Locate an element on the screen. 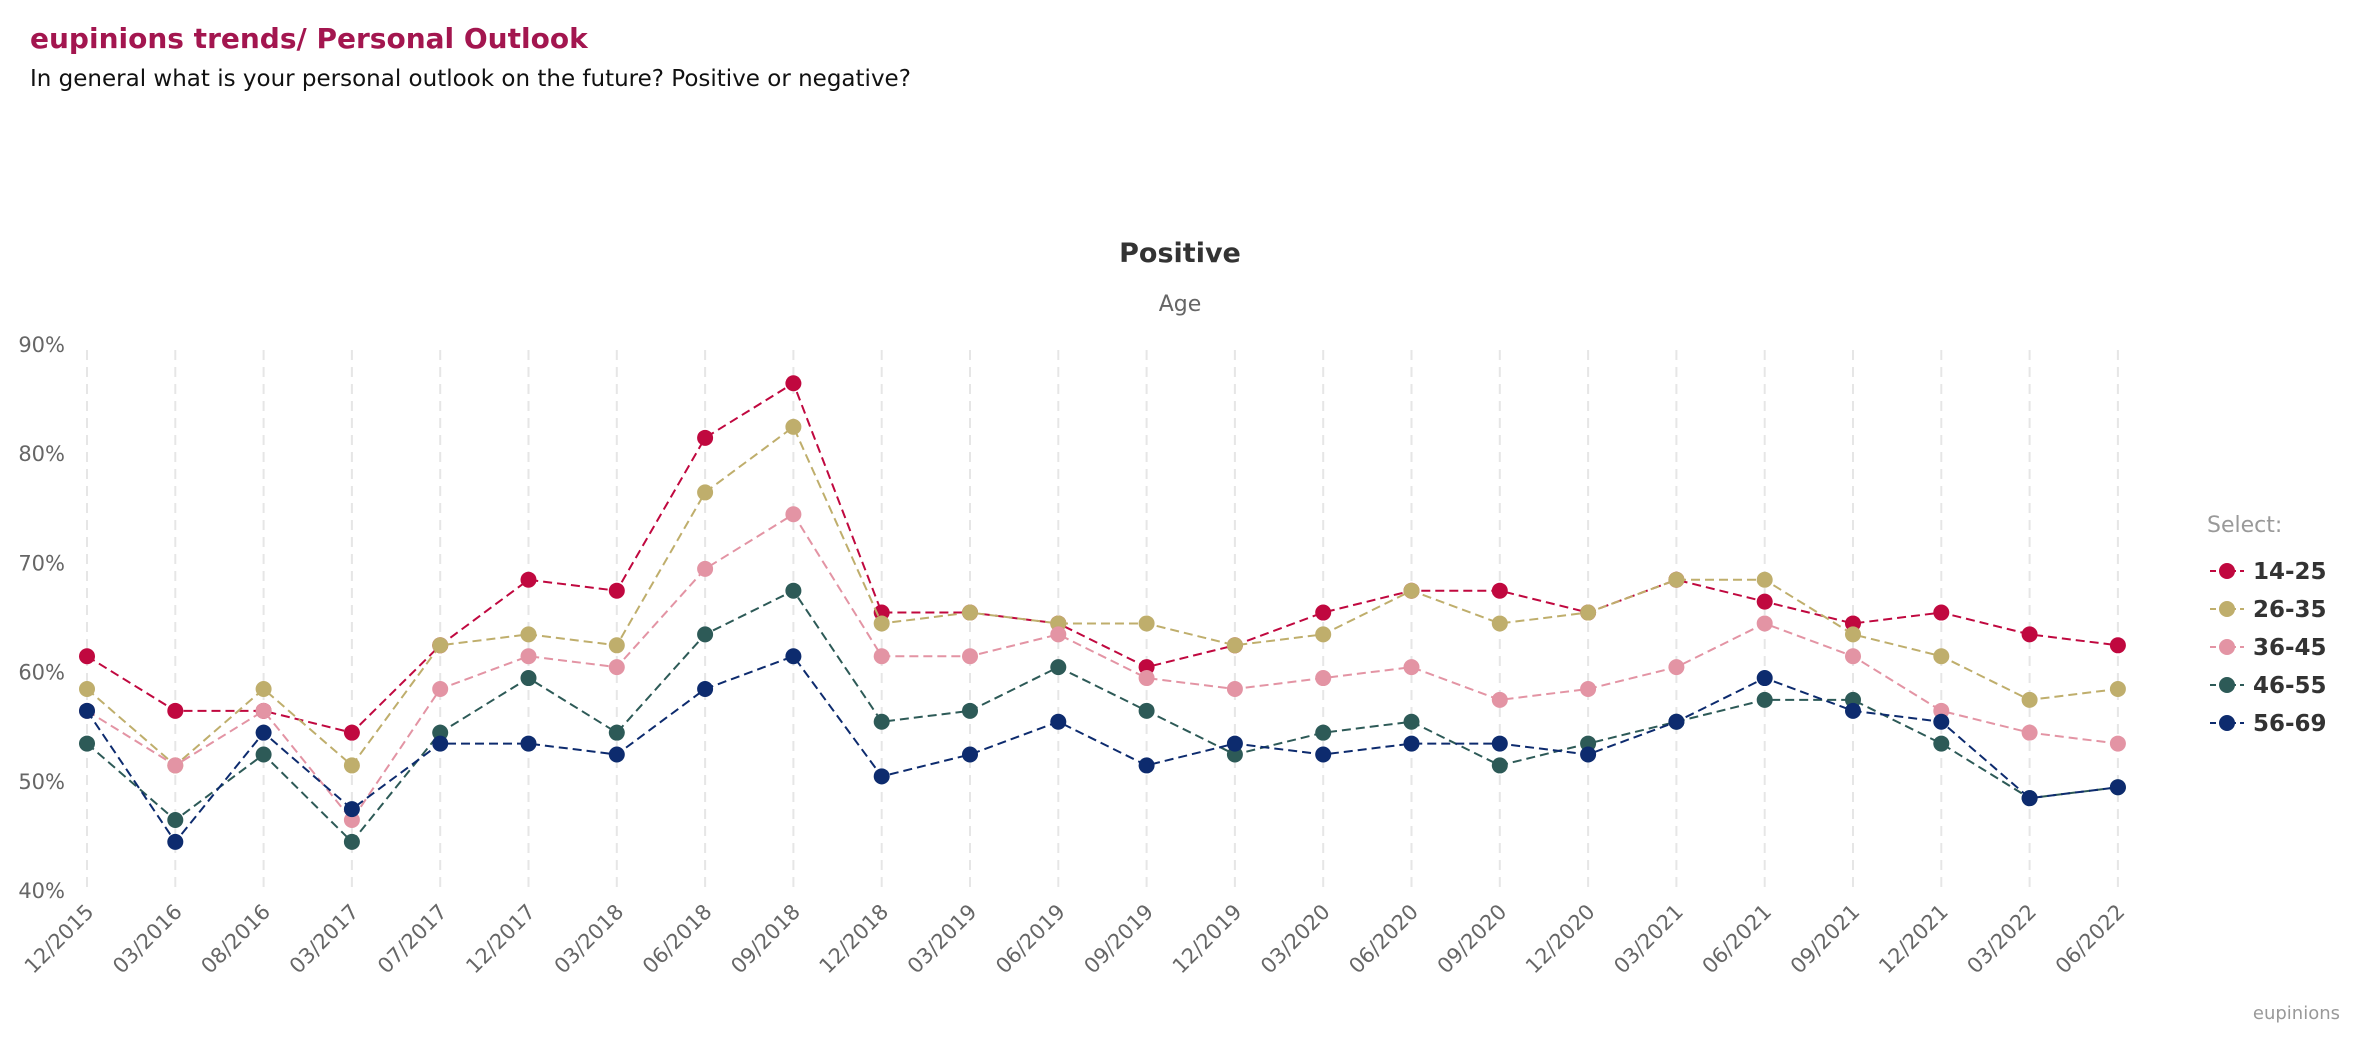 The image size is (2360, 1040). y-tick-label: 80% is located at coordinates (41, 454).